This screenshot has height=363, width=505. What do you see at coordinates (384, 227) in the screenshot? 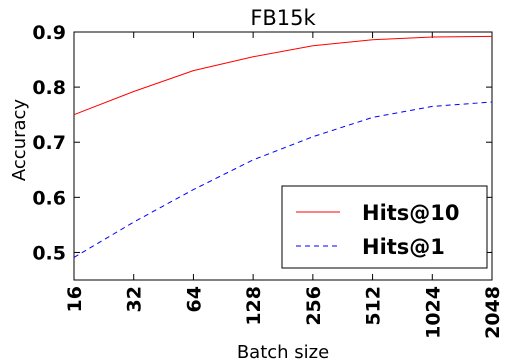
I see `legend-box` at bounding box center [384, 227].